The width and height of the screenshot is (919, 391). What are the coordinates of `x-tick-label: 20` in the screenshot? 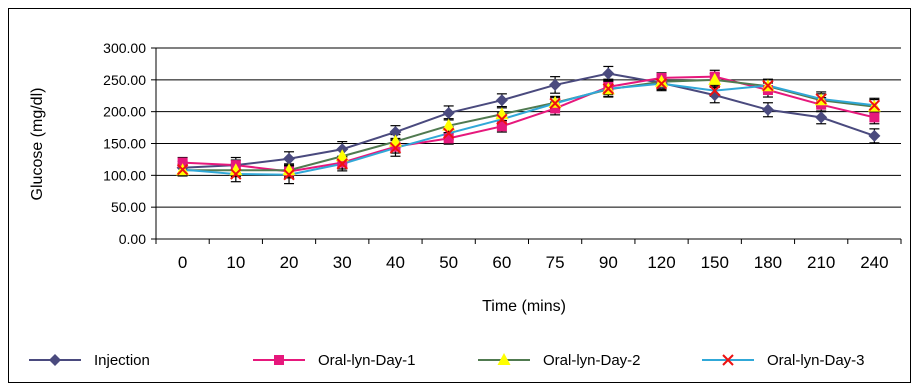 It's located at (289, 262).